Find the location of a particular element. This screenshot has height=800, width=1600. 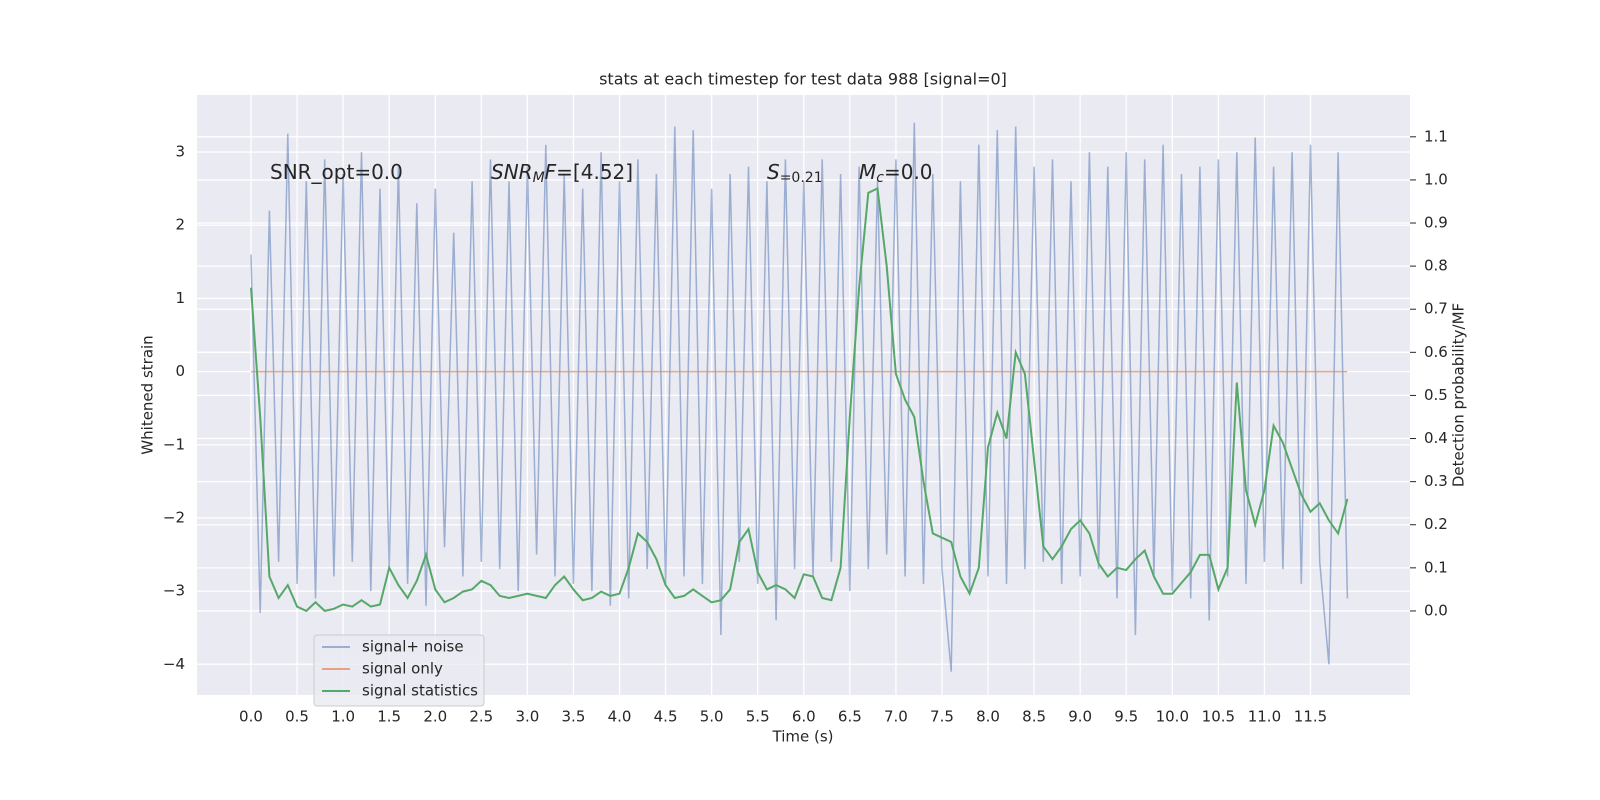

annotation-part: c is located at coordinates (880, 178).